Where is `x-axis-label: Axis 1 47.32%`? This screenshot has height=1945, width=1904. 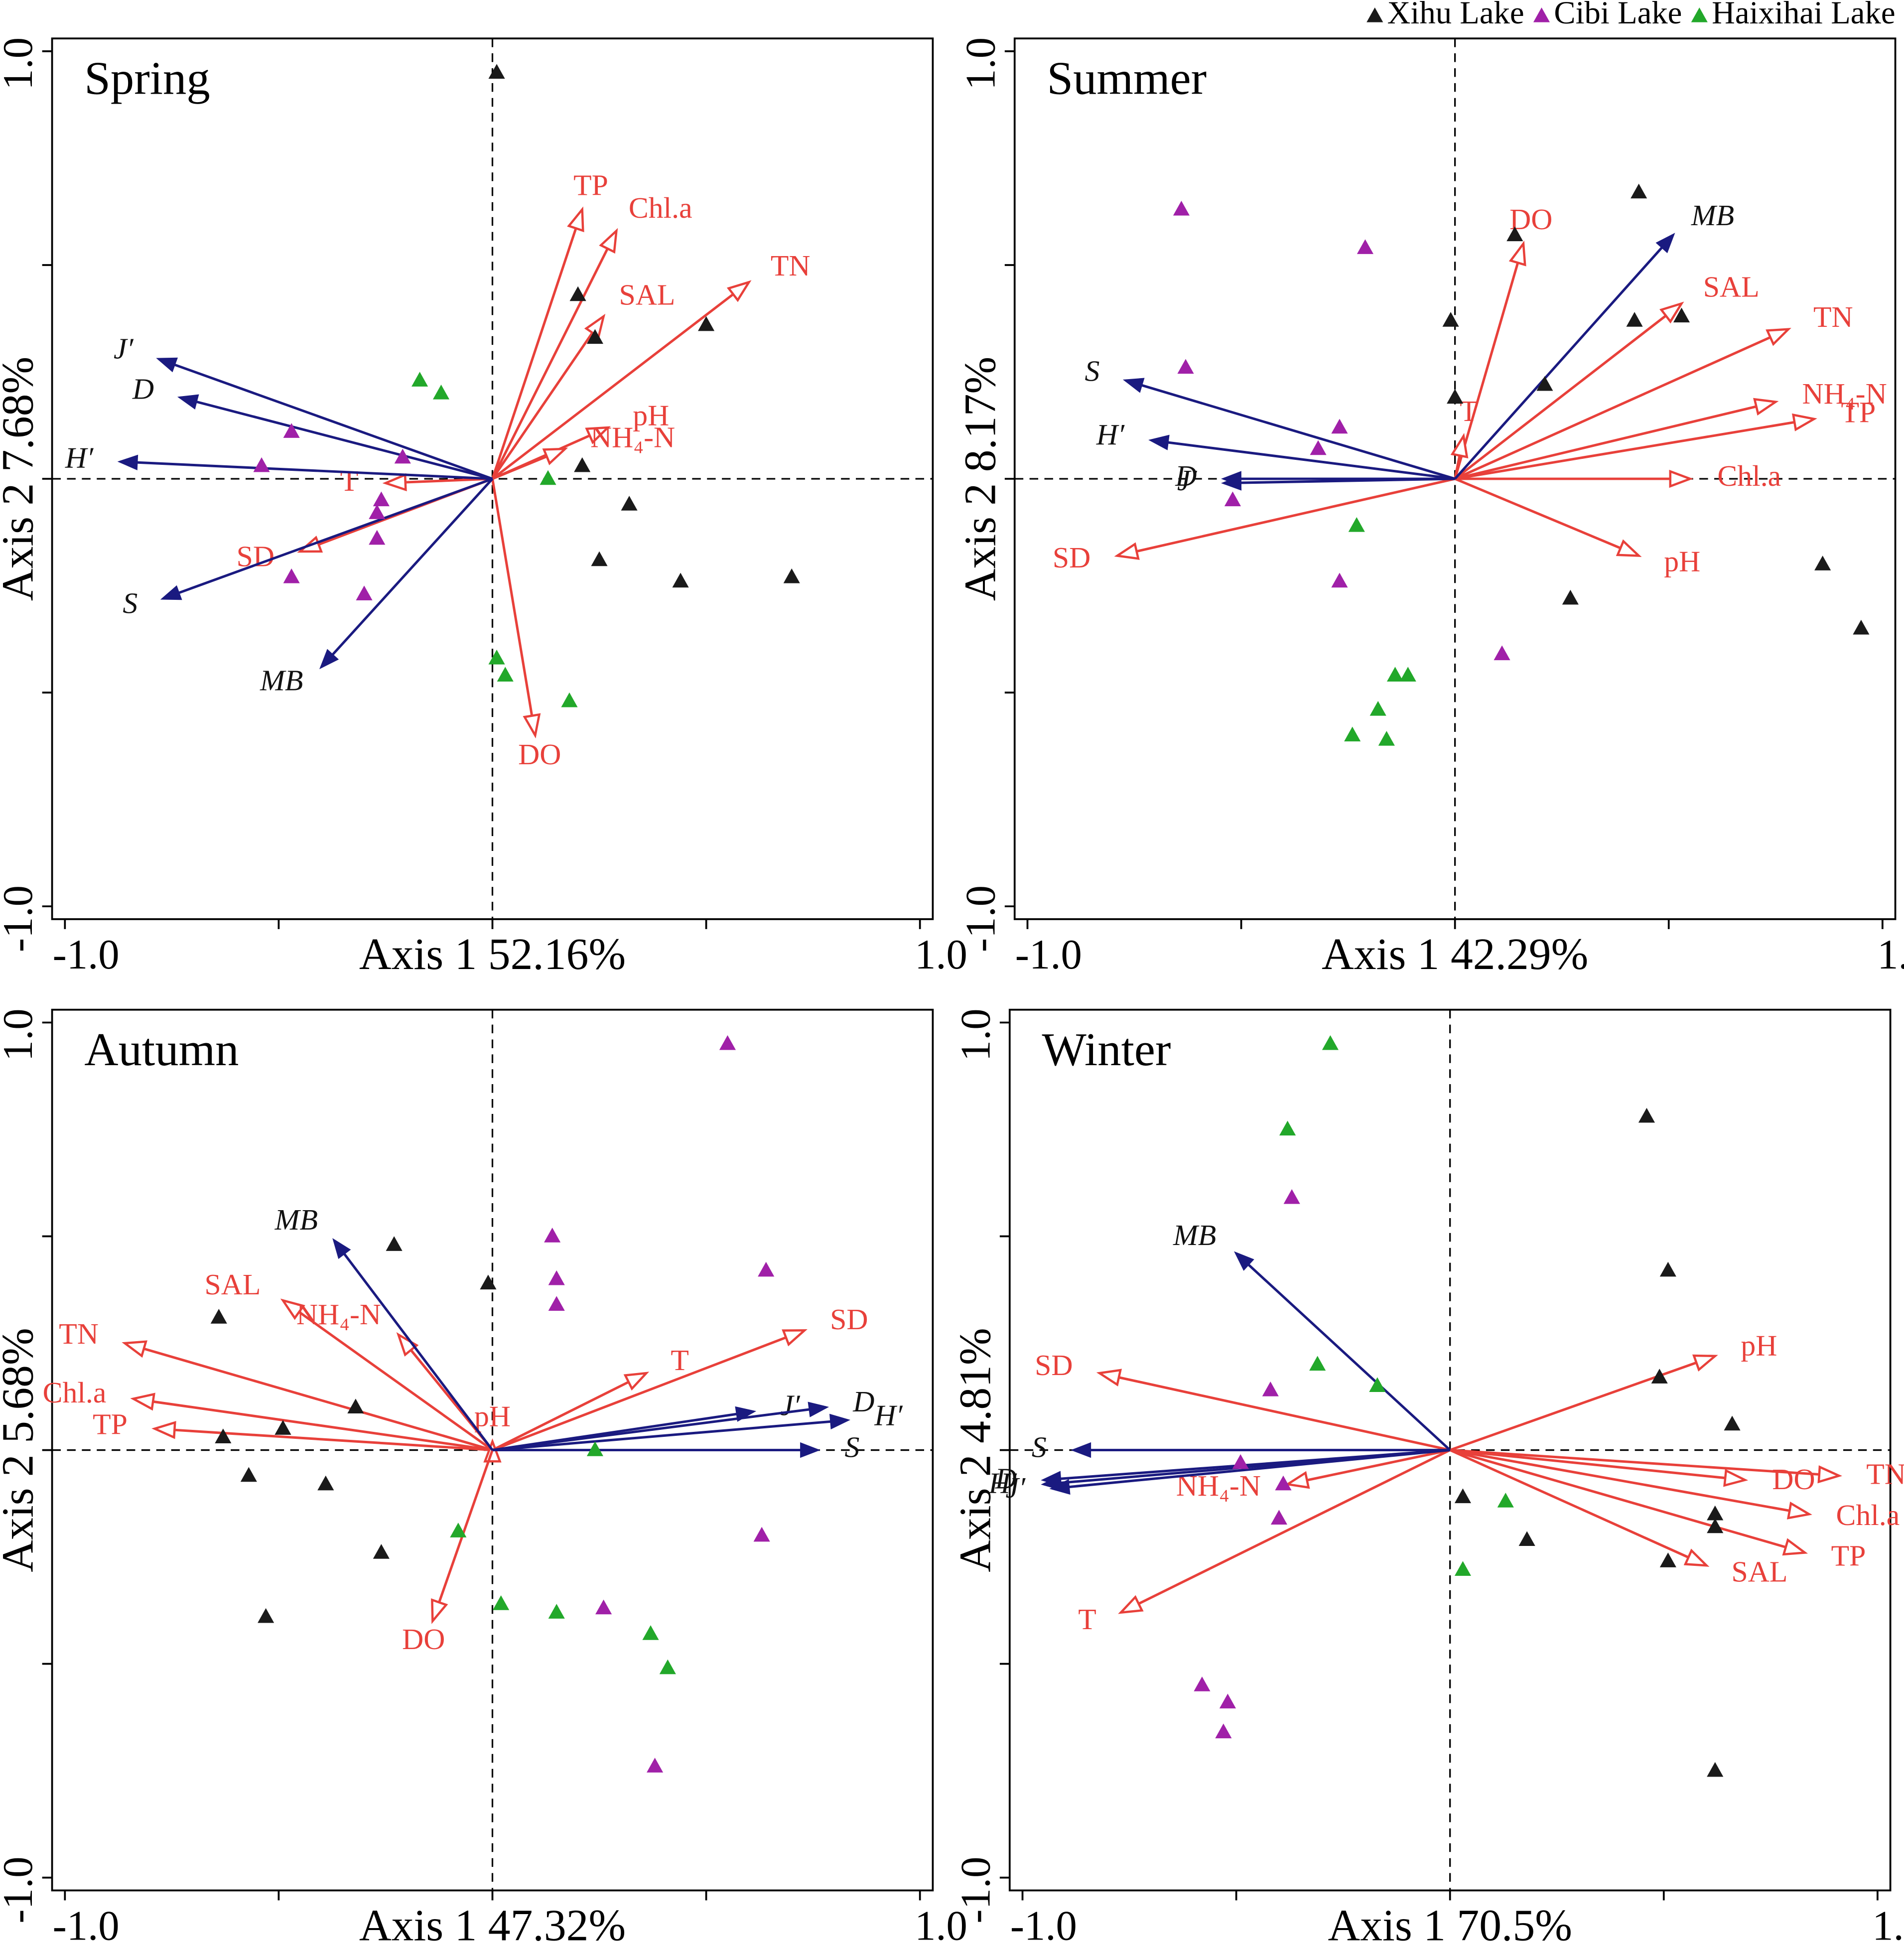 x-axis-label: Axis 1 47.32% is located at coordinates (492, 1923).